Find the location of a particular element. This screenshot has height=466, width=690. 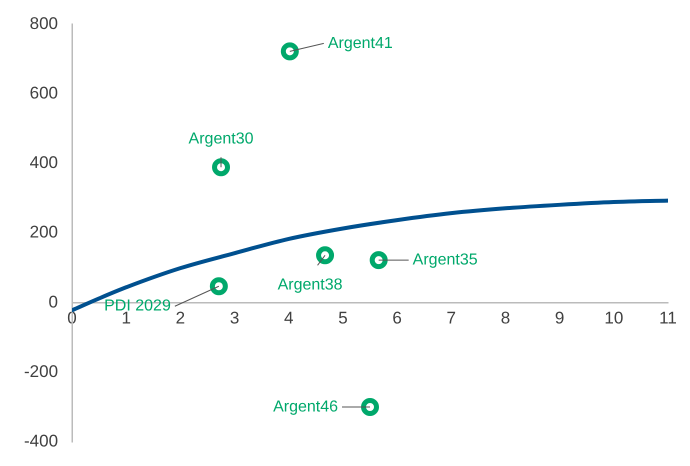

x-tick-label: 6 is located at coordinates (397, 318).